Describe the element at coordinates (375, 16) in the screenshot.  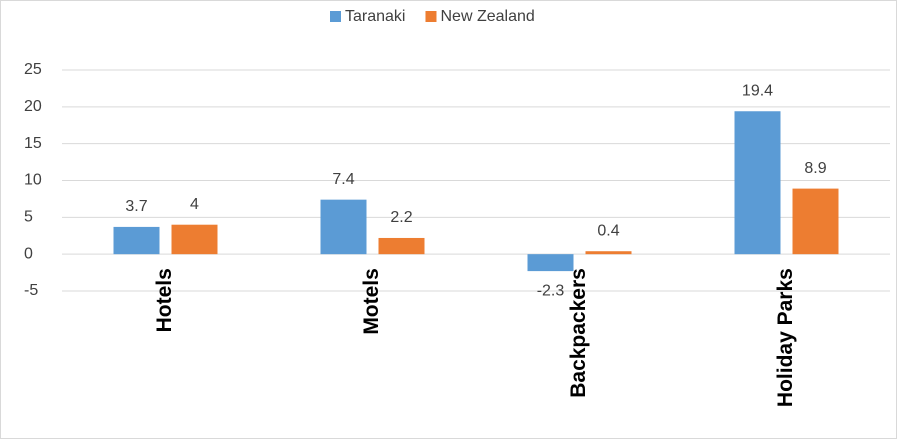
I see `legend-label: Taranaki` at that location.